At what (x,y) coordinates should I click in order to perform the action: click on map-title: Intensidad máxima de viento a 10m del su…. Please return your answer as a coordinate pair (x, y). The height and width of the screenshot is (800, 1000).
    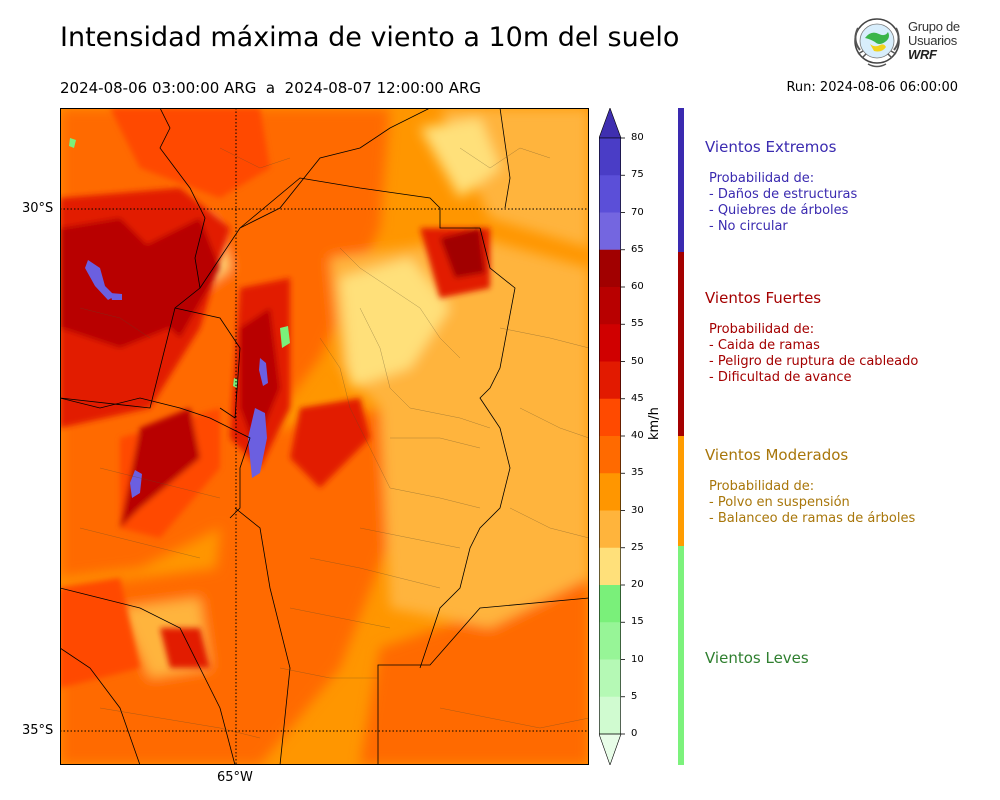
    Looking at the image, I should click on (370, 37).